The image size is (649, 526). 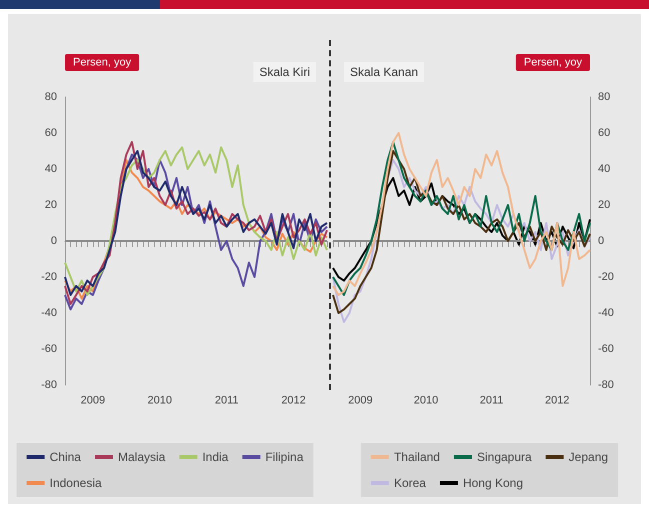 What do you see at coordinates (66, 457) in the screenshot?
I see `legend-label: China` at bounding box center [66, 457].